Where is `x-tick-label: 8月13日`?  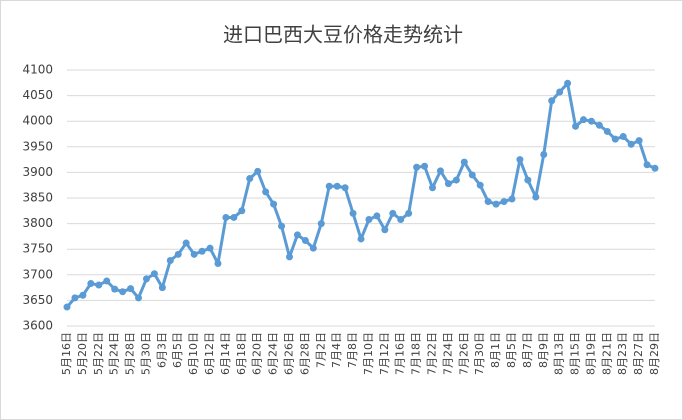 x-tick-label: 8月13日 is located at coordinates (559, 353).